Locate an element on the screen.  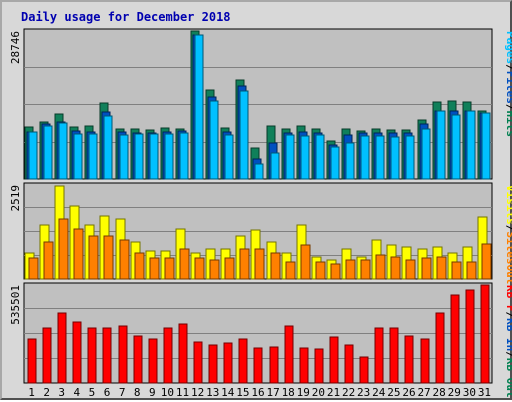
legend-entry: KB F is located at coordinates (508, 298).